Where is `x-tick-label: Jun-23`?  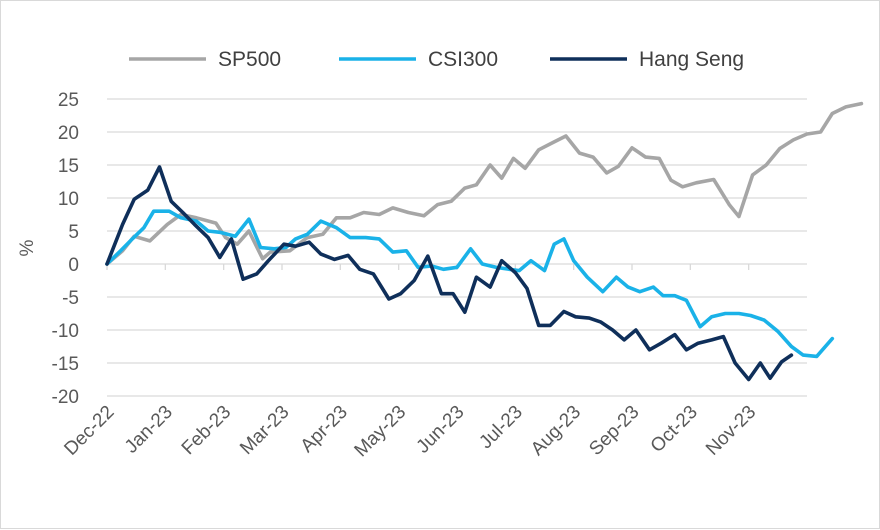
x-tick-label: Jun-23 is located at coordinates (441, 430).